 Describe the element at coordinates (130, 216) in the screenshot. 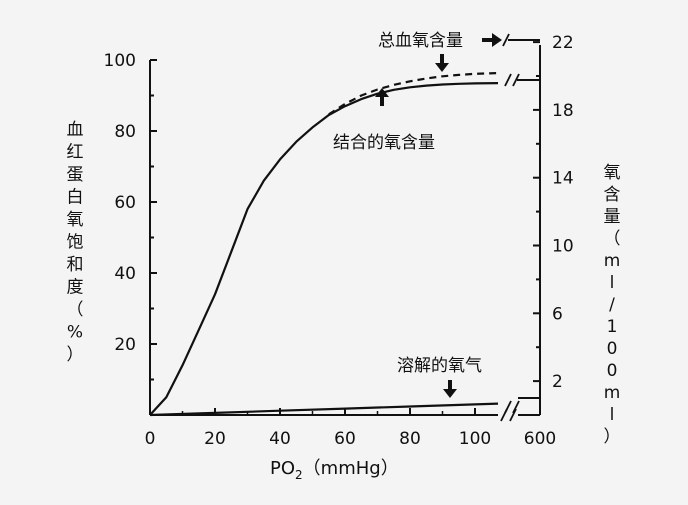

I see `y-ticks-left: 20 40 60 80 100` at that location.